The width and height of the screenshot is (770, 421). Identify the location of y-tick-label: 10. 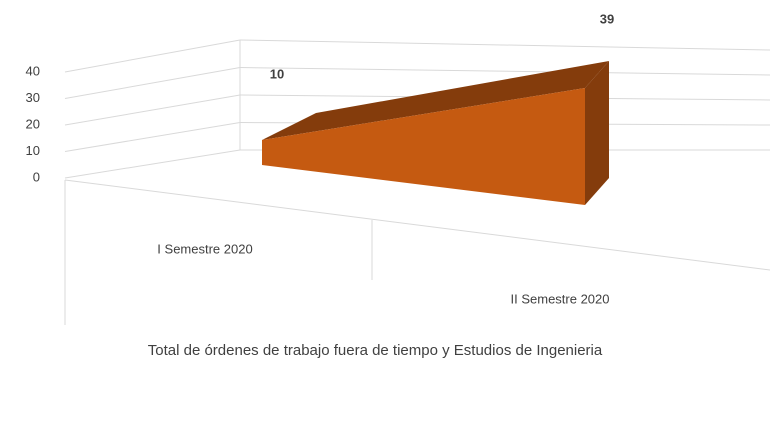
(33, 150).